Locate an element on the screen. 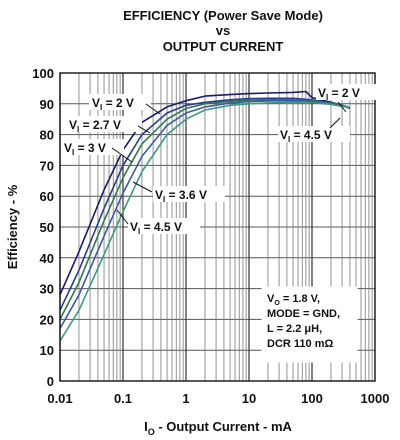 The width and height of the screenshot is (400, 440). y-tick-label: 70 is located at coordinates (47, 165).